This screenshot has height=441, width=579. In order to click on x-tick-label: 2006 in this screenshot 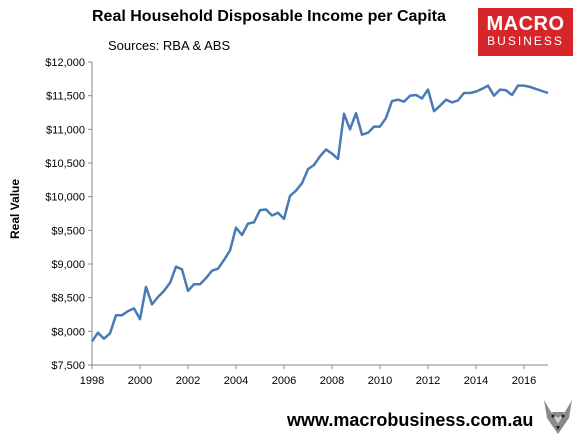, I will do `click(284, 381)`.